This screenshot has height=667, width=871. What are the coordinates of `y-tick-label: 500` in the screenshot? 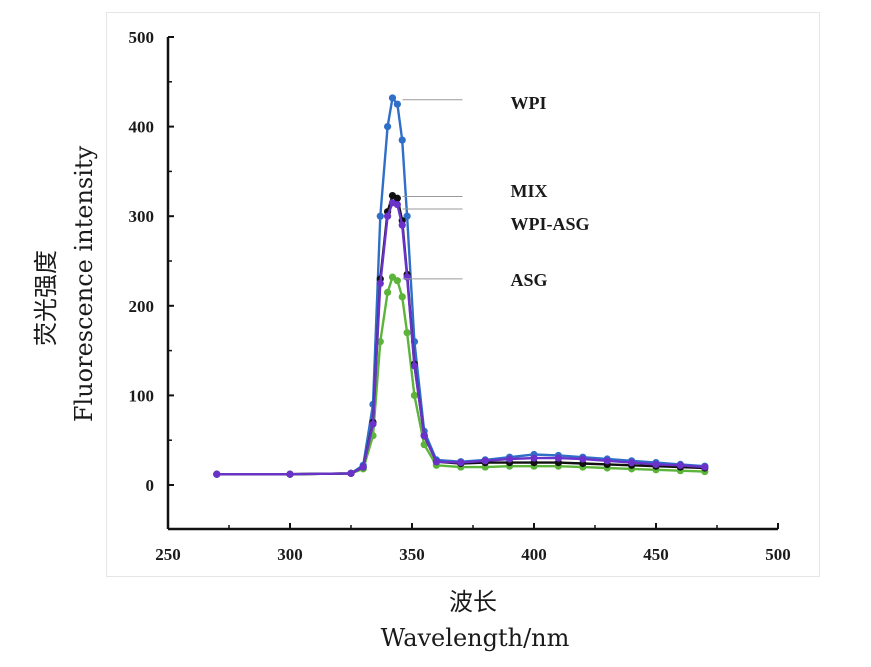 It's located at (142, 37).